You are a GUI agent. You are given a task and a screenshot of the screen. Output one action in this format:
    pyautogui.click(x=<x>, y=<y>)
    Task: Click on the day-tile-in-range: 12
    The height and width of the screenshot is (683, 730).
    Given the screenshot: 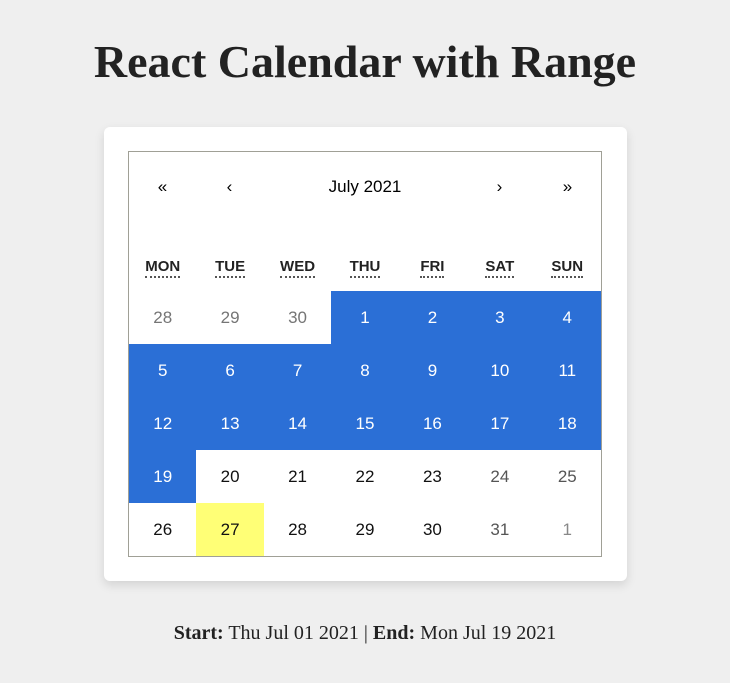 What is the action you would take?
    pyautogui.click(x=163, y=423)
    